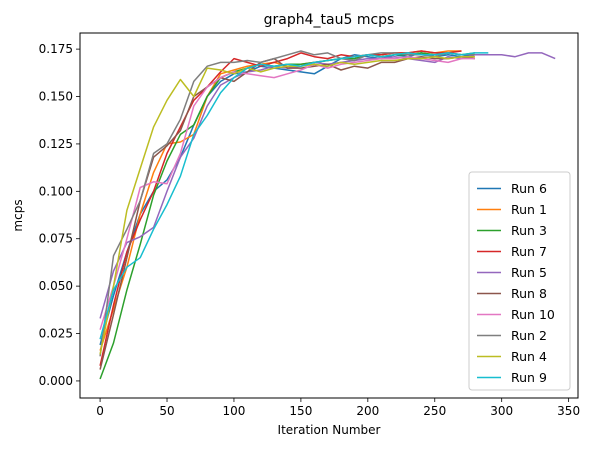  I want to click on legend-label: Run 8, so click(529, 293).